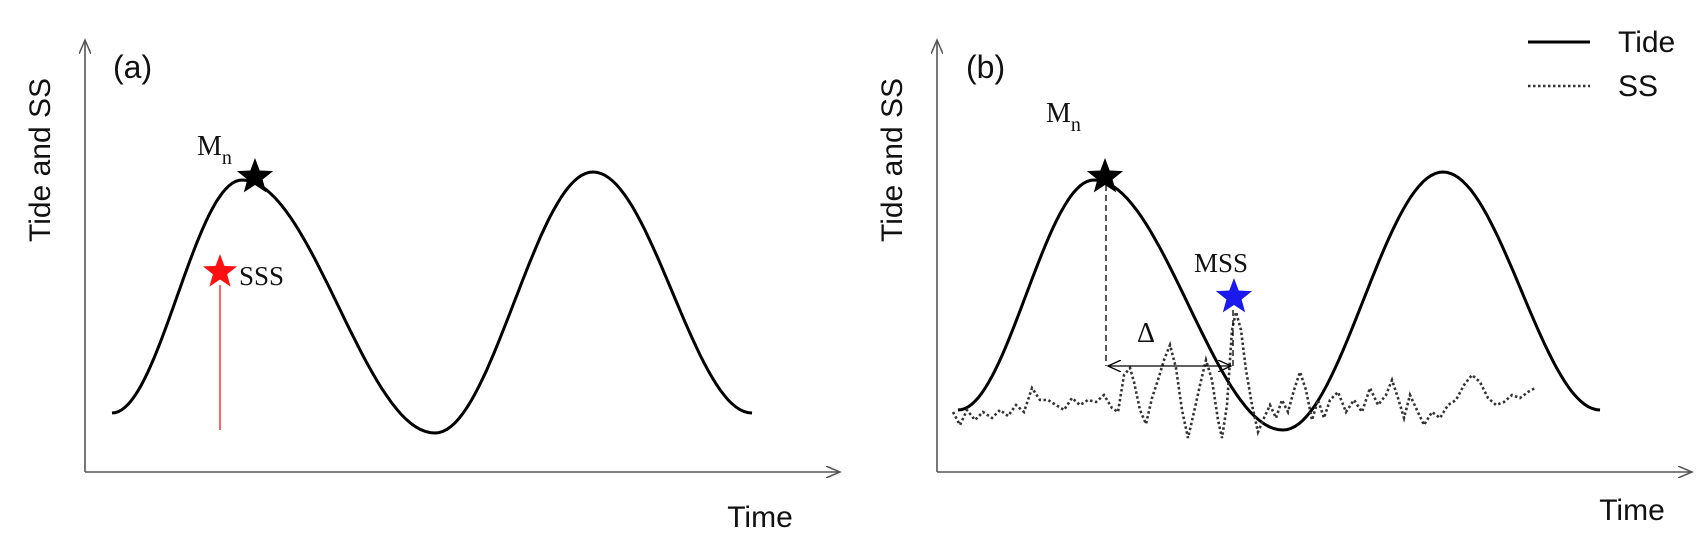 The height and width of the screenshot is (547, 1702). Describe the element at coordinates (1638, 86) in the screenshot. I see `legend-ss-label: SS` at that location.